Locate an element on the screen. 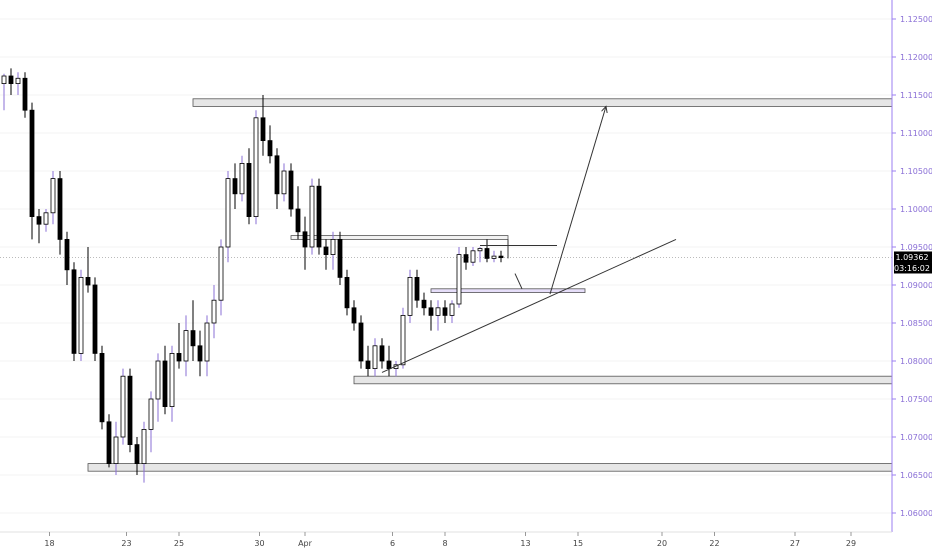 Image resolution: width=932 pixels, height=550 pixels. time-tick-label: 22 is located at coordinates (714, 543).